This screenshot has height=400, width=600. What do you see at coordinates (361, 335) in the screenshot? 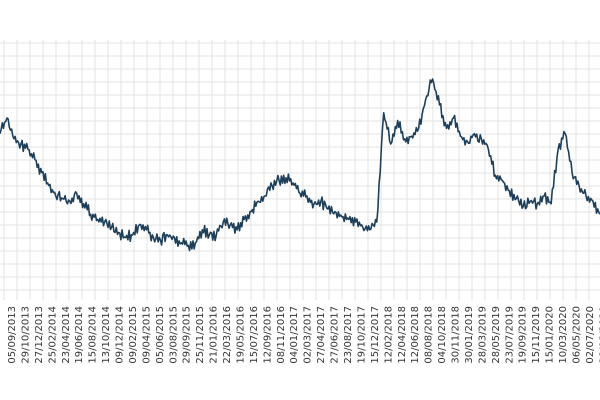
I see `x-tick-label: 19/10/2017` at bounding box center [361, 335].